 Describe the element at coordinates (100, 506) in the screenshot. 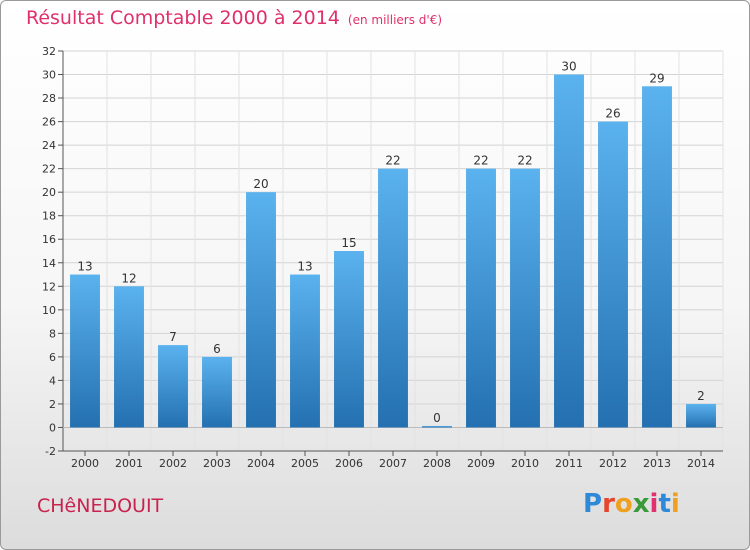

I see `commune-name: CHêNEDOUIT` at that location.